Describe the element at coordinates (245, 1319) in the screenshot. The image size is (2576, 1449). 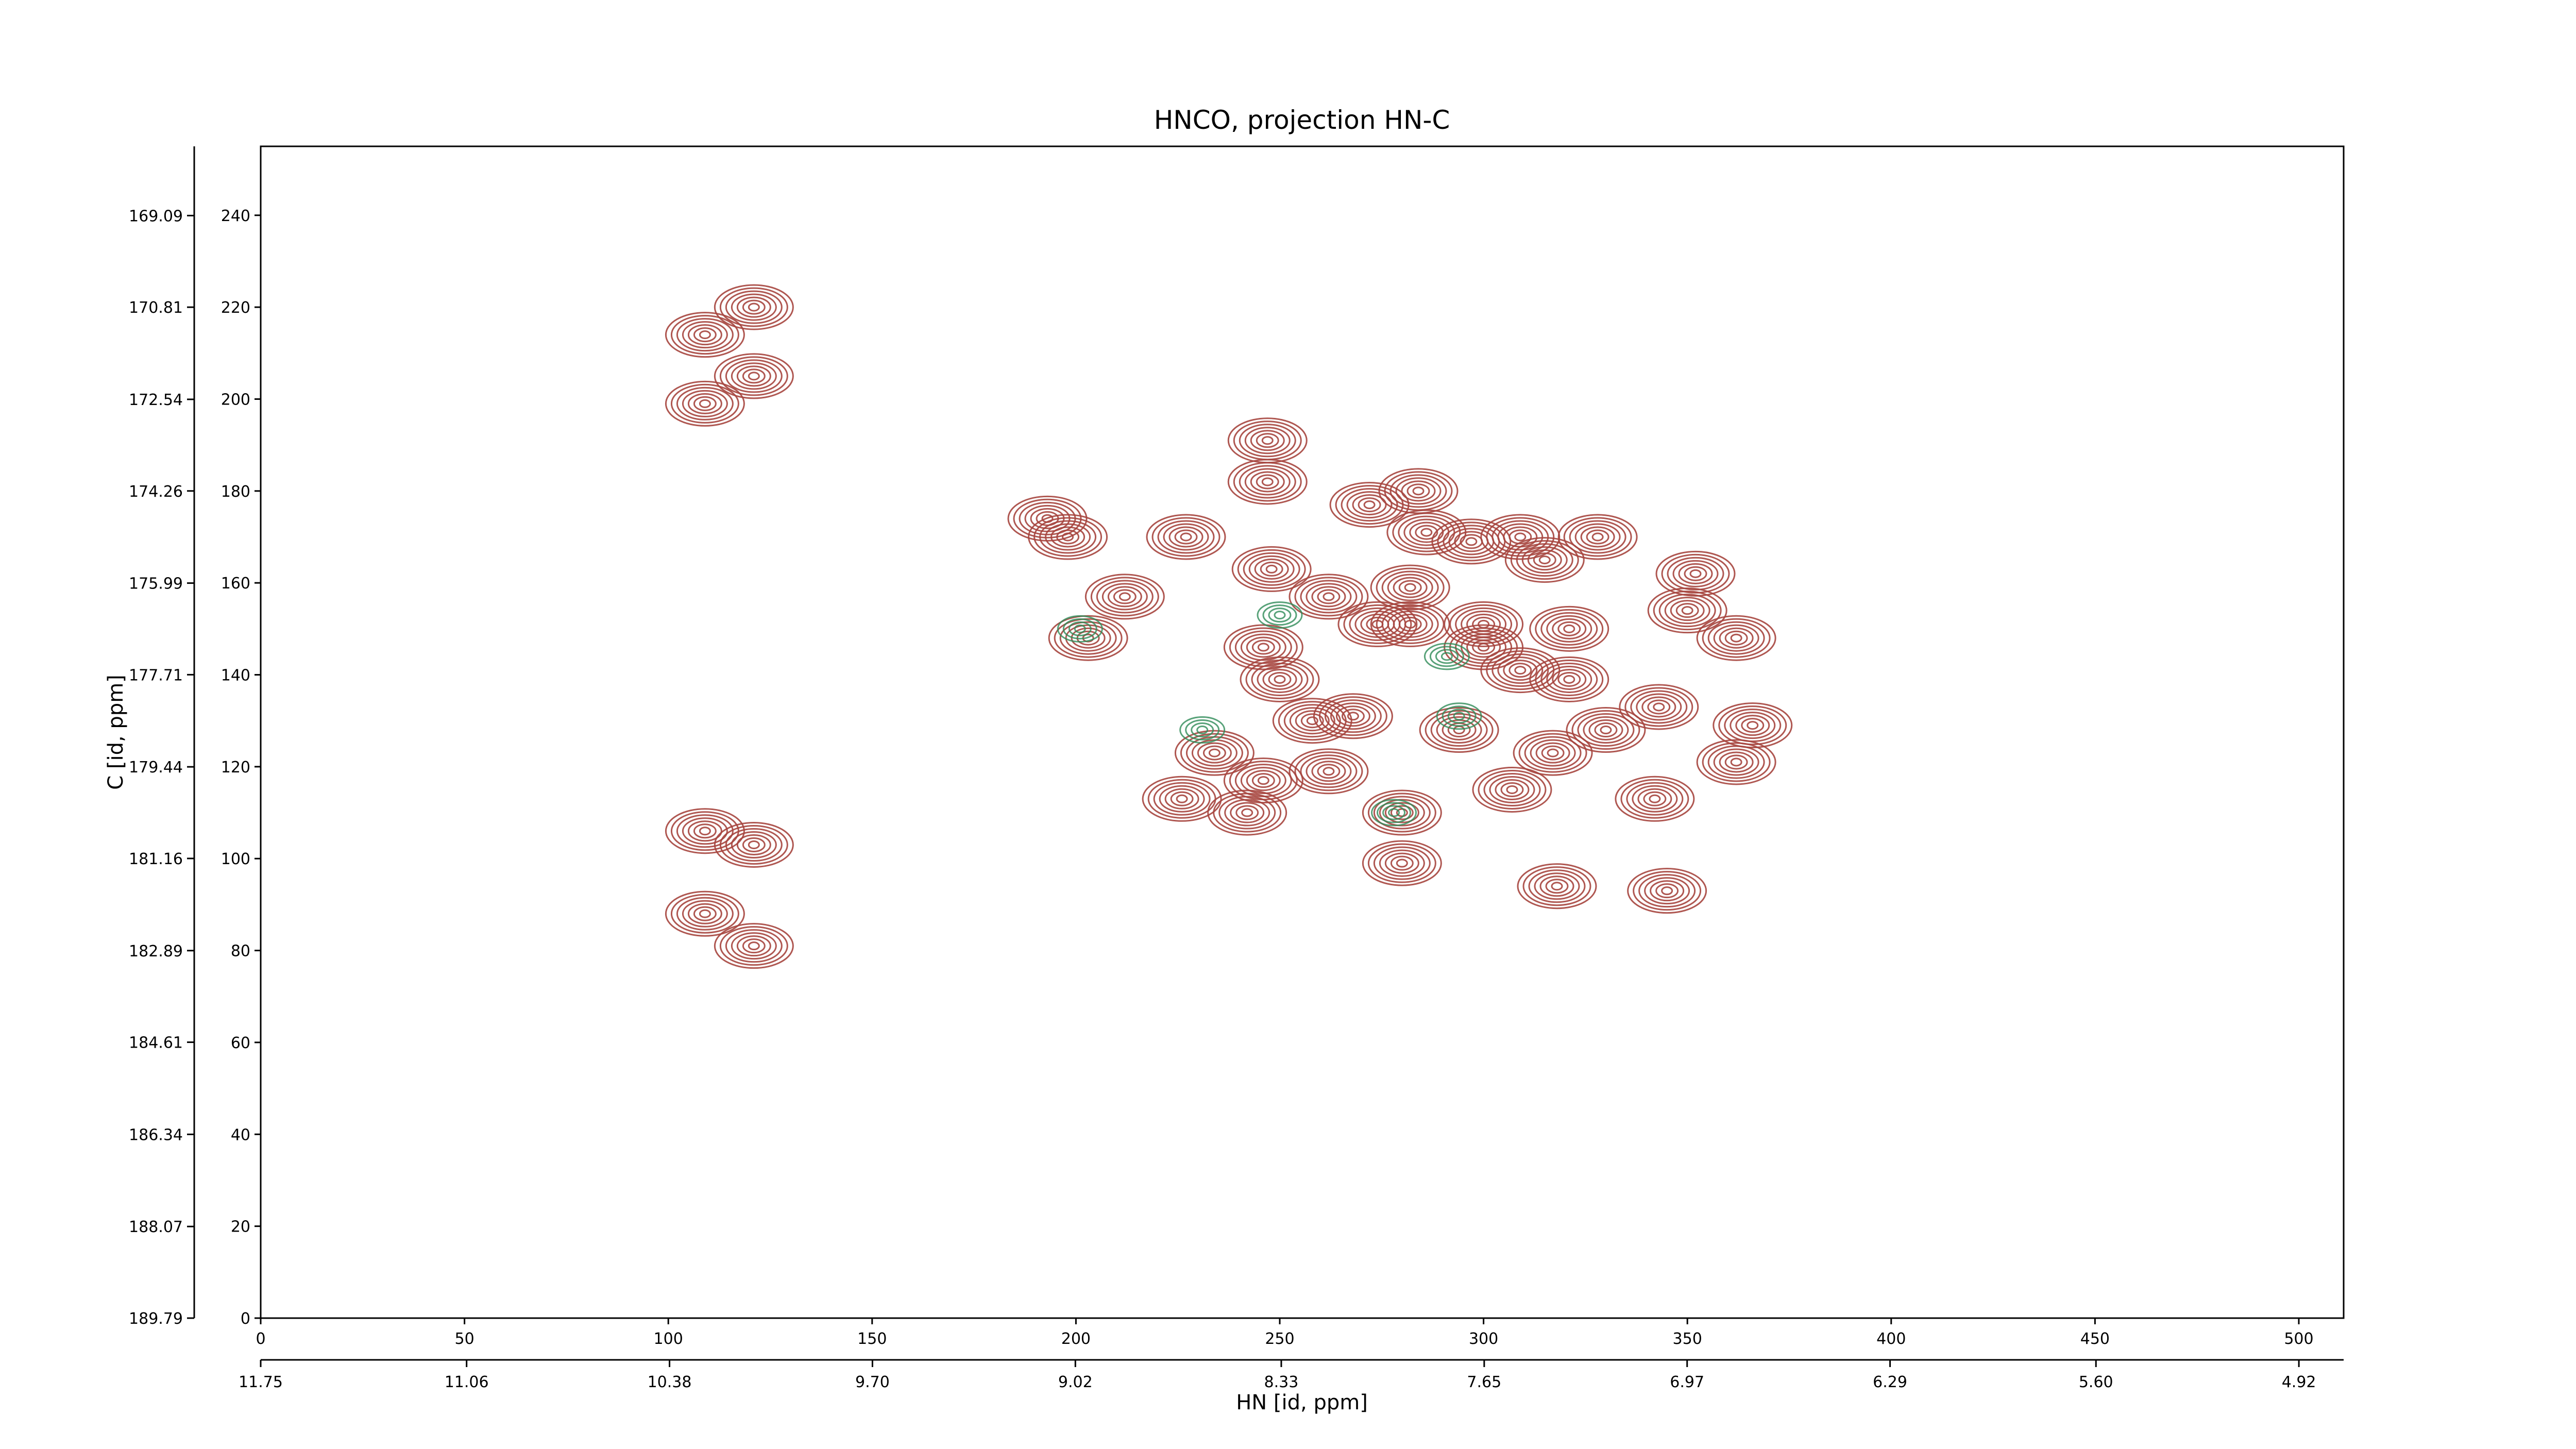
I see `y-tick-label: 0` at that location.